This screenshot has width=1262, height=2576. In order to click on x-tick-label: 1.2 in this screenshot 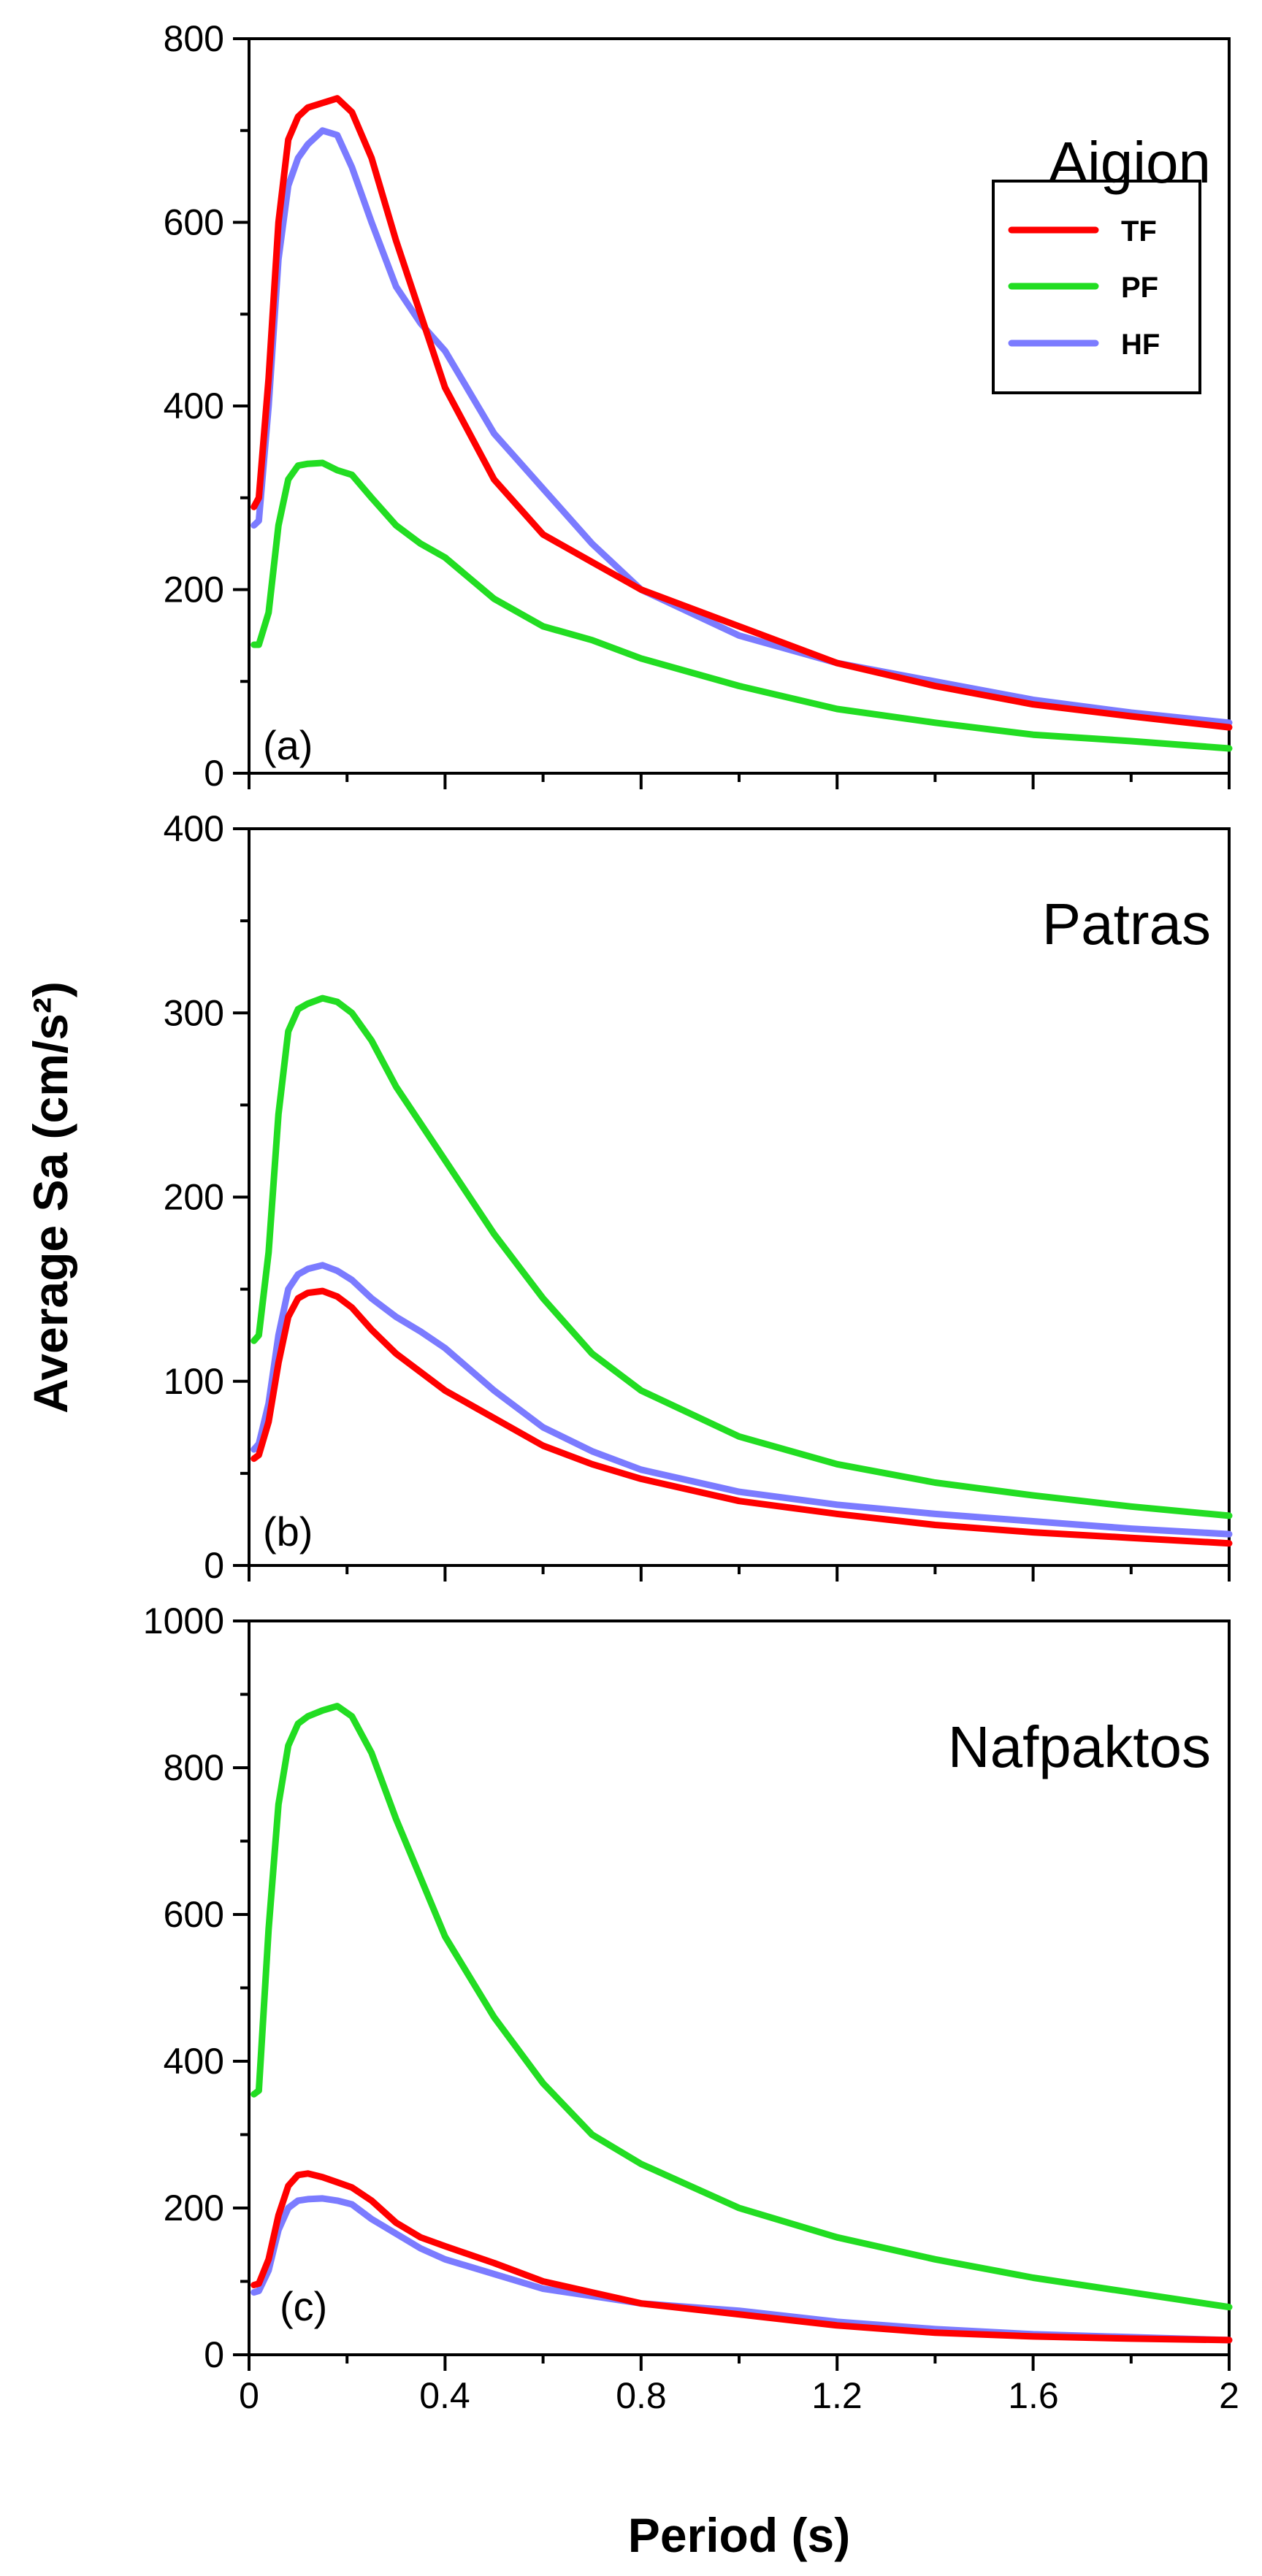, I will do `click(837, 2395)`.